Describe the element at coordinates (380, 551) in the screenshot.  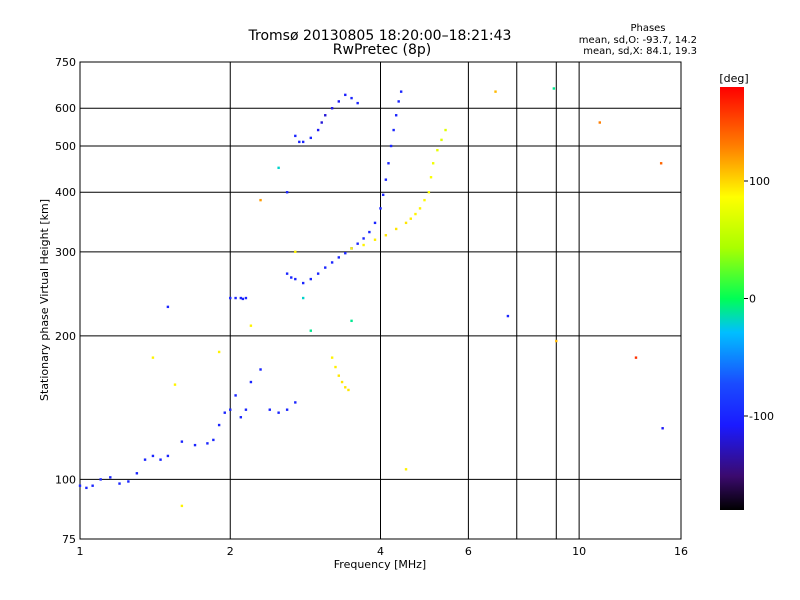
I see `x-tick-label: 4` at that location.